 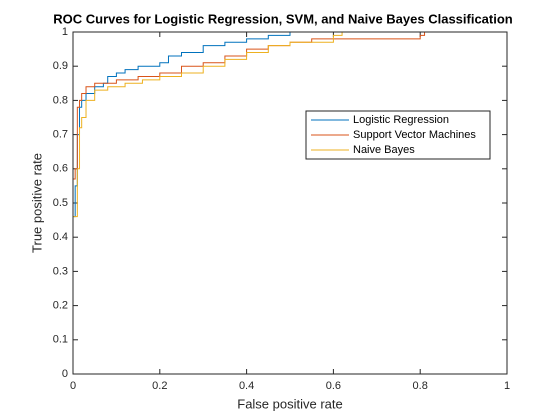 I want to click on legend-label: Naive Bayes, so click(x=384, y=150).